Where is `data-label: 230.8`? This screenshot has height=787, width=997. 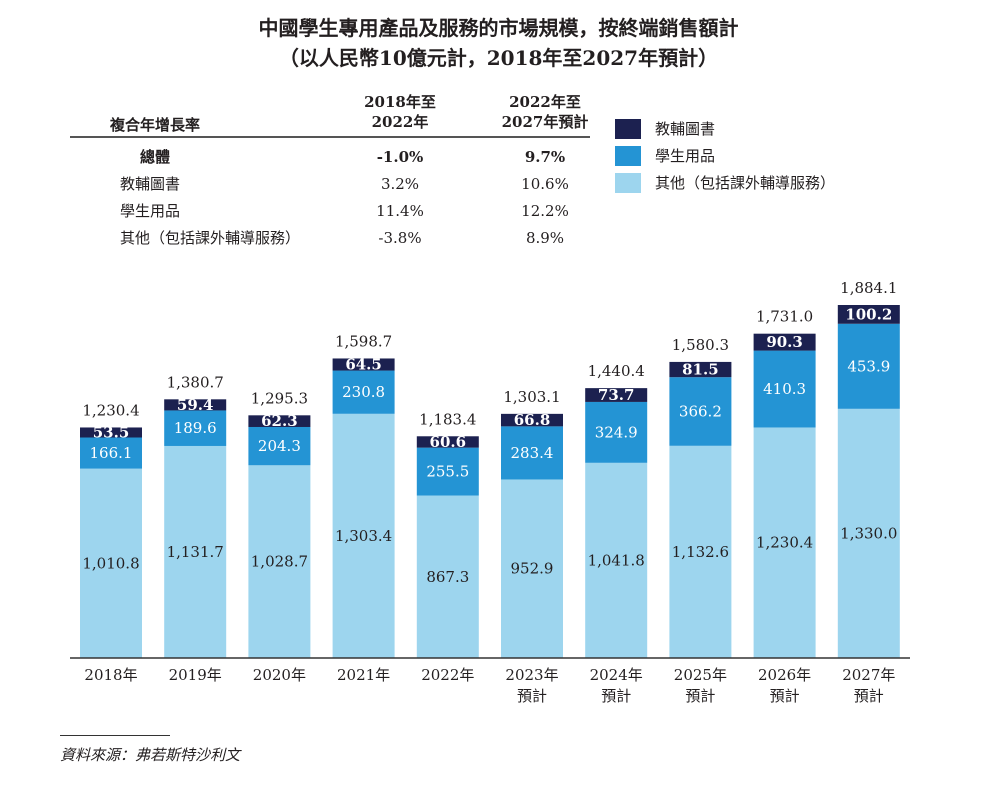 data-label: 230.8 is located at coordinates (363, 392).